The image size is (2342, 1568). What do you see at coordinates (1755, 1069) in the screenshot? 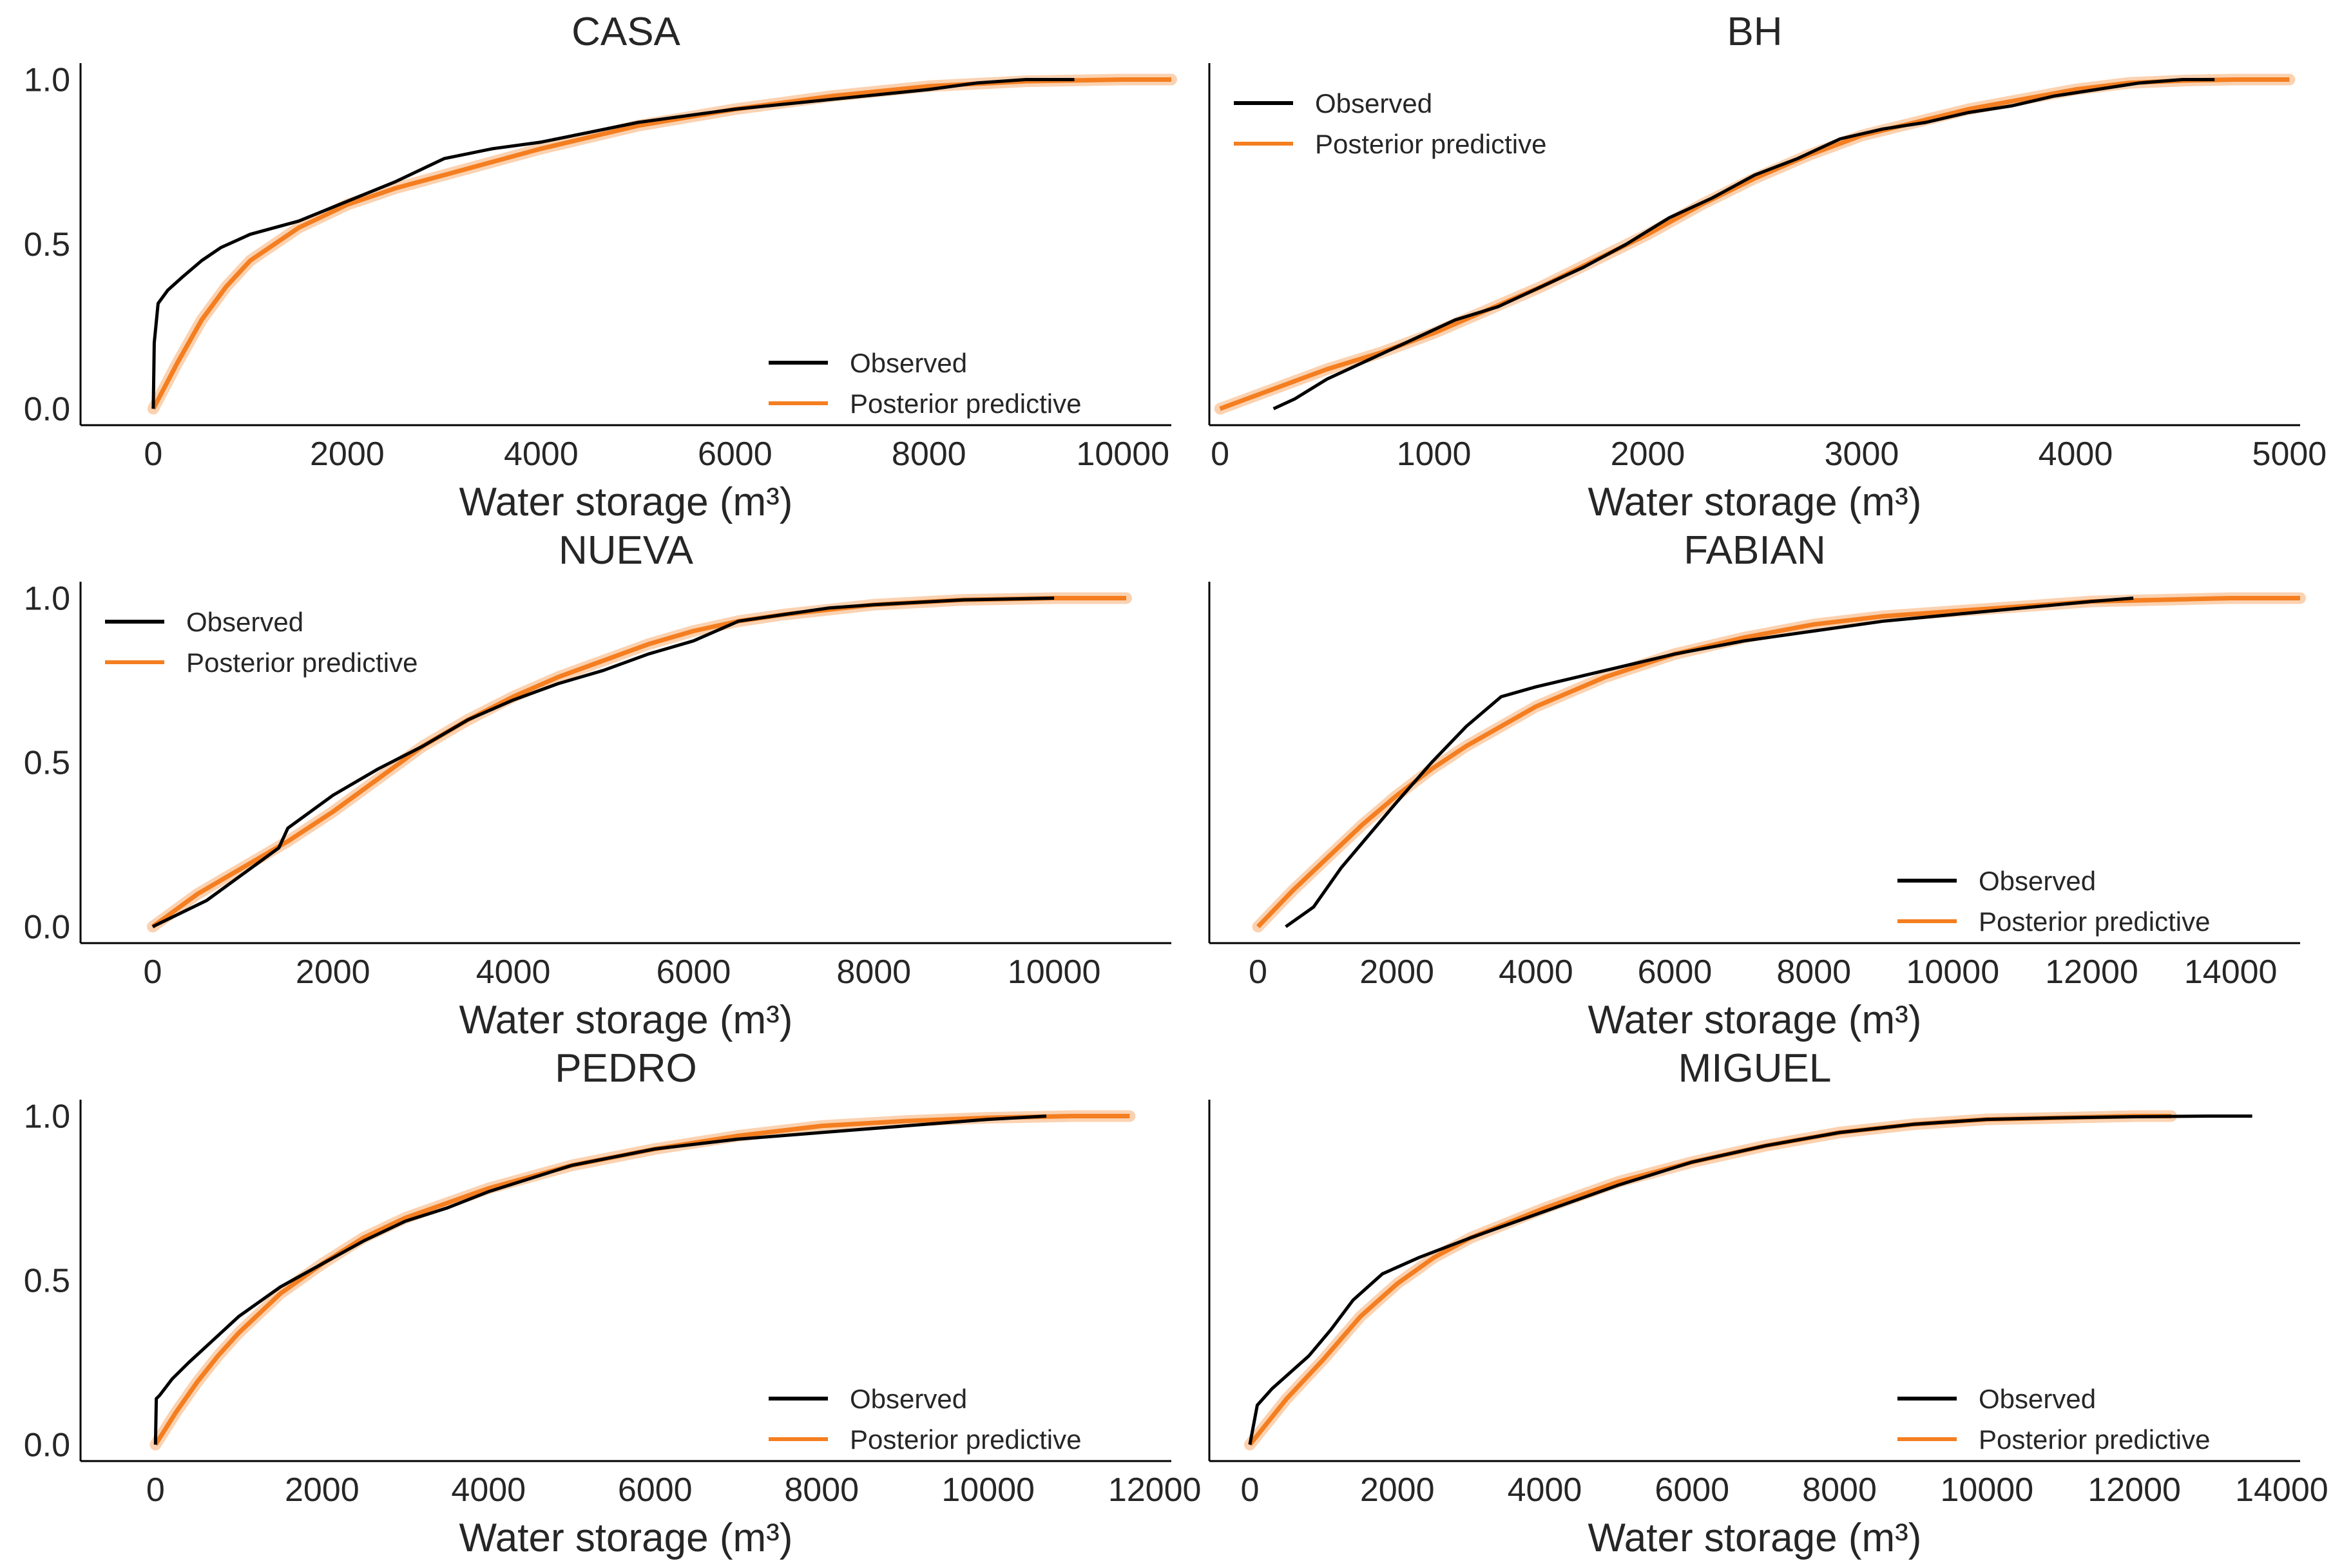
I see `panel-title: MIGUEL` at bounding box center [1755, 1069].